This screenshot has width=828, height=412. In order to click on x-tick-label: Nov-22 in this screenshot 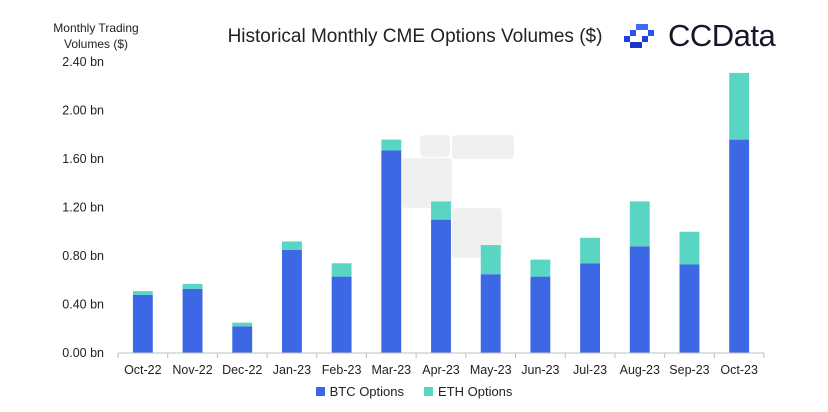, I will do `click(192, 370)`.